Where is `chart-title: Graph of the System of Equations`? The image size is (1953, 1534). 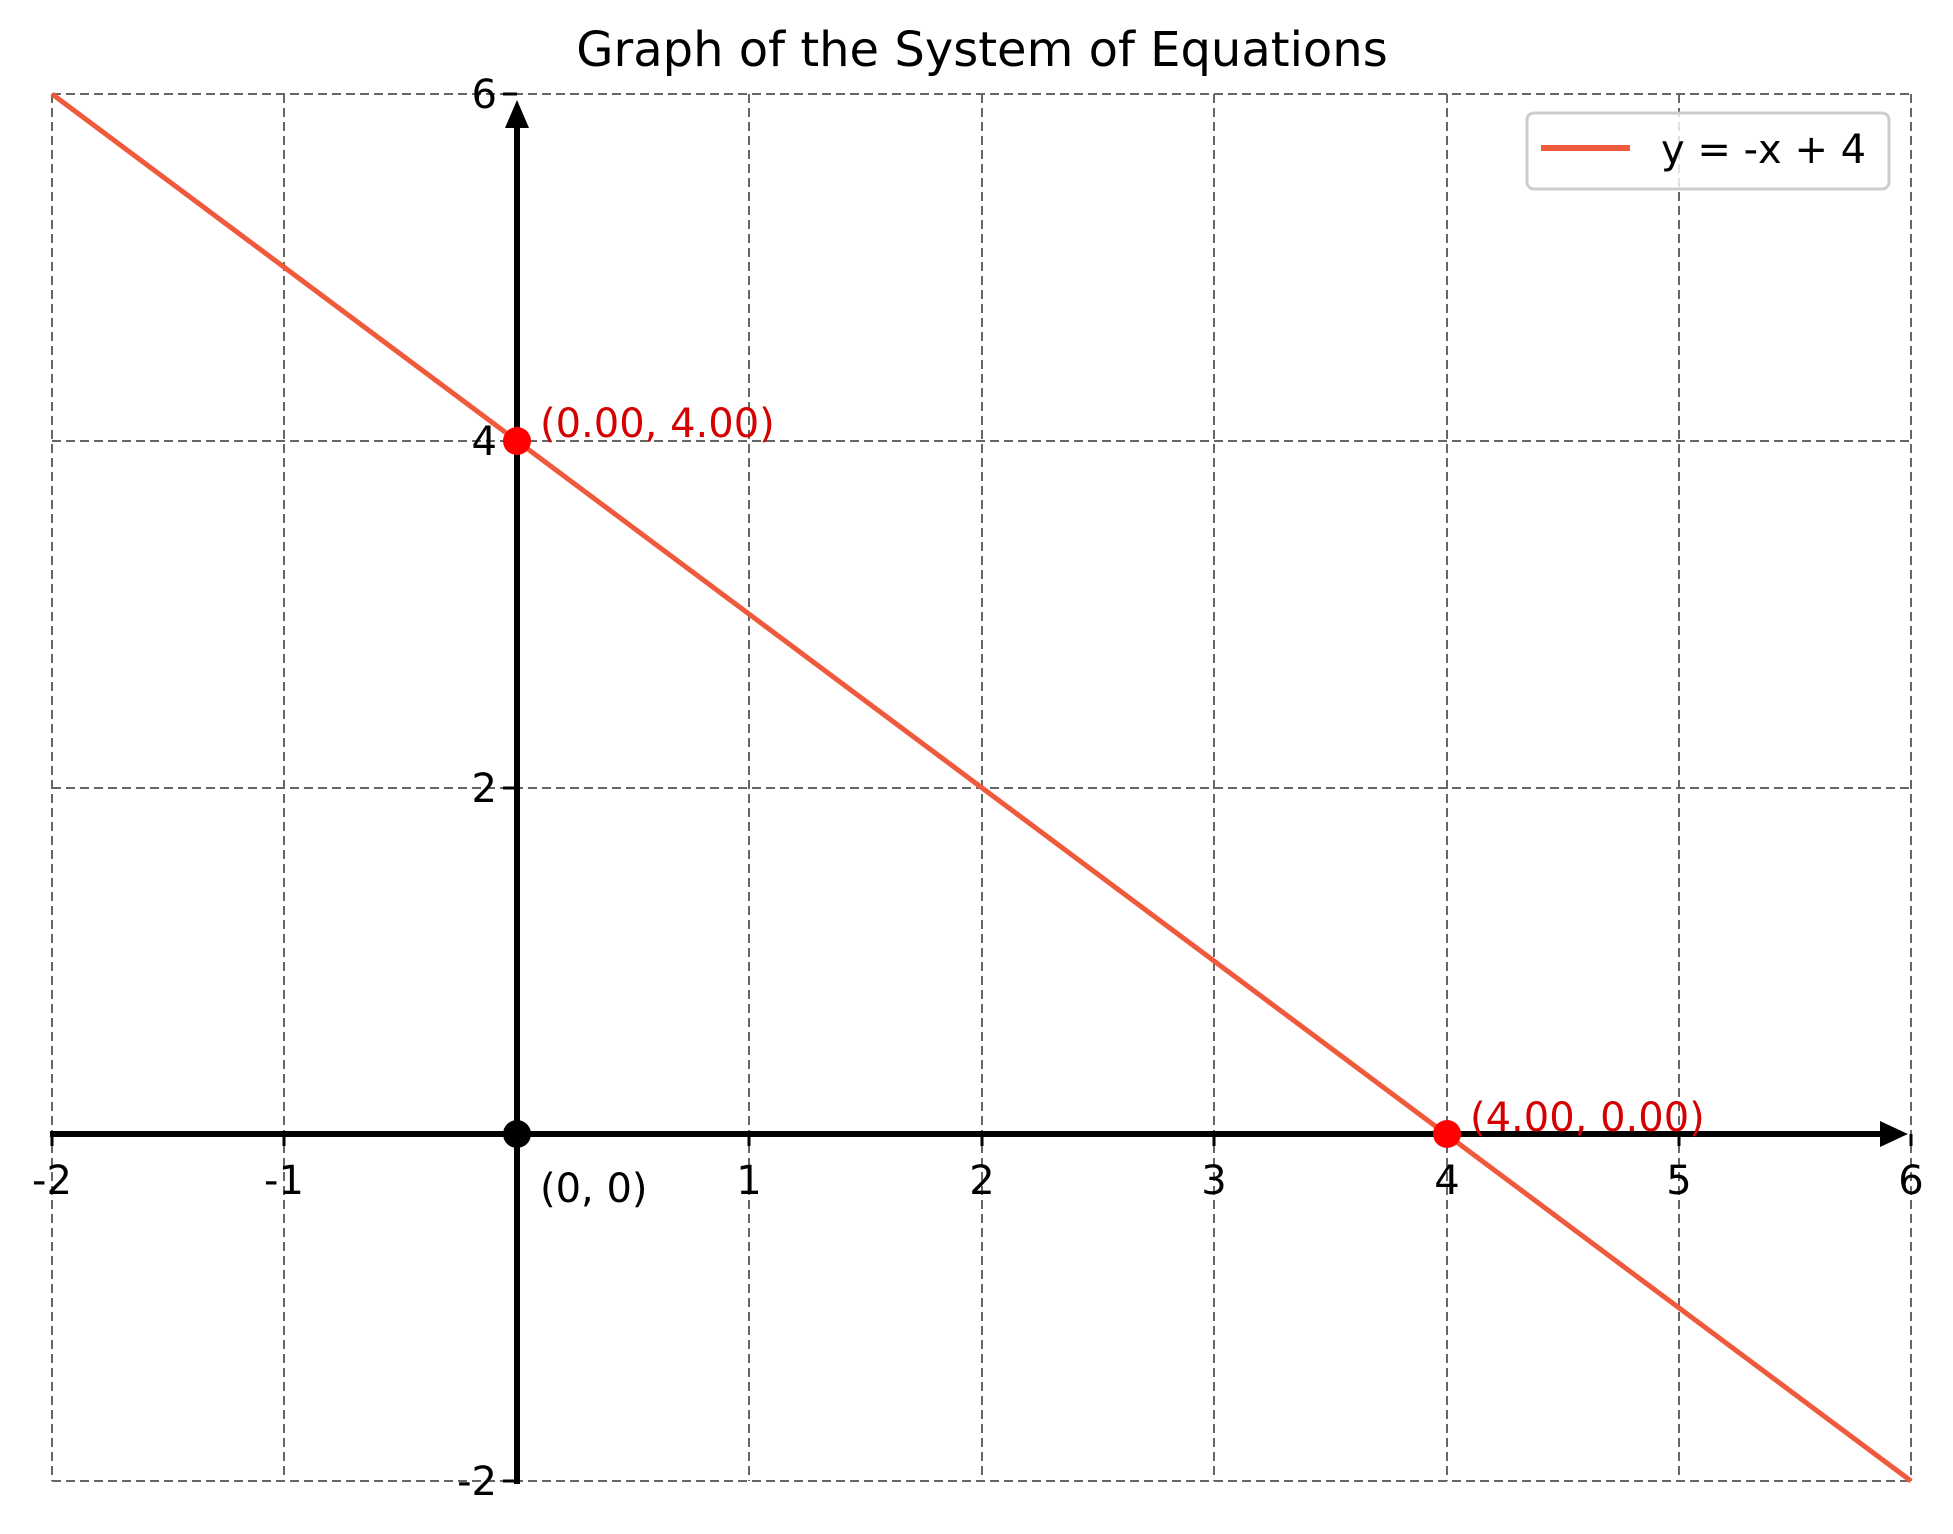 chart-title: Graph of the System of Equations is located at coordinates (981, 50).